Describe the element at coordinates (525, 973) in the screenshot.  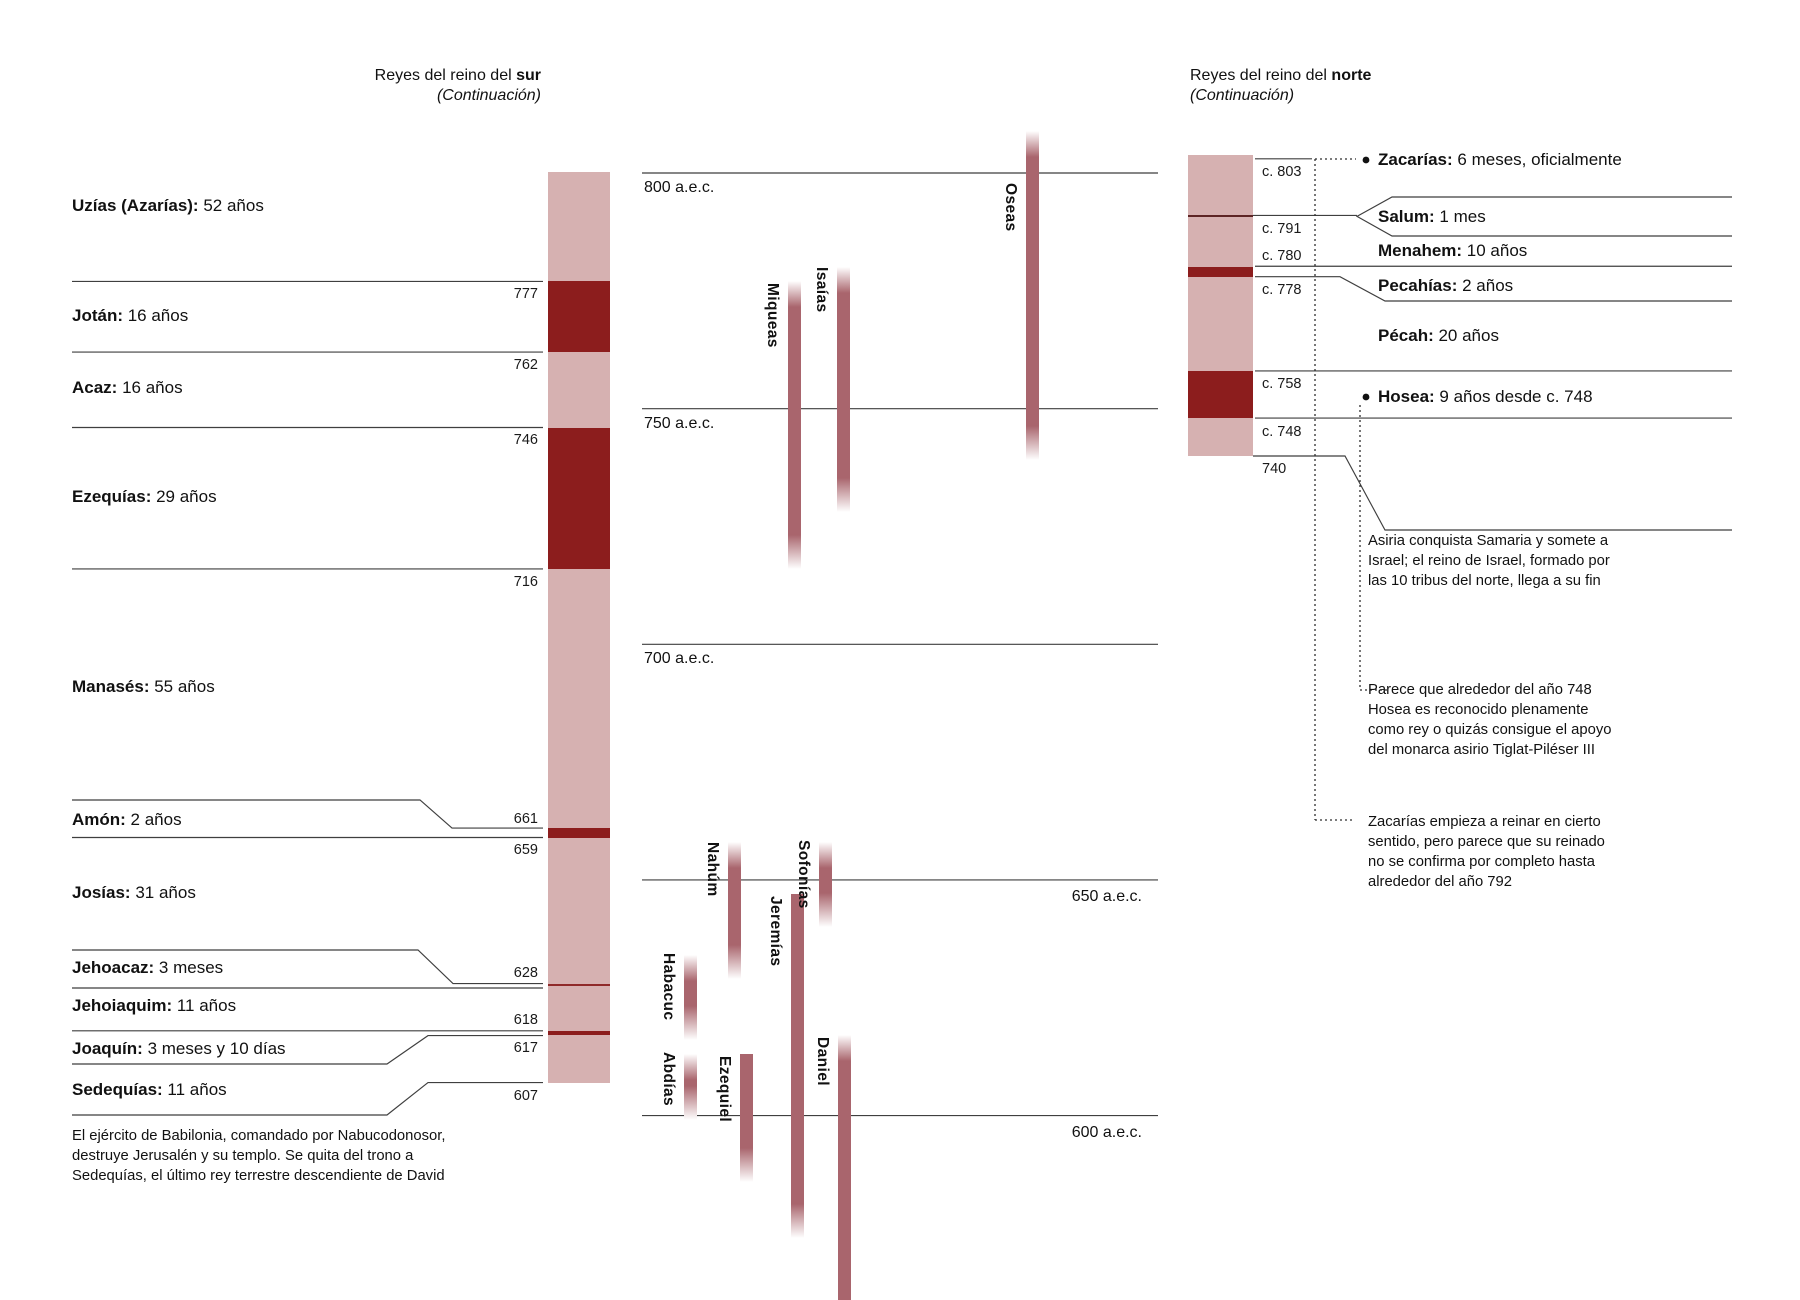
I see `south-year-628: 628` at that location.